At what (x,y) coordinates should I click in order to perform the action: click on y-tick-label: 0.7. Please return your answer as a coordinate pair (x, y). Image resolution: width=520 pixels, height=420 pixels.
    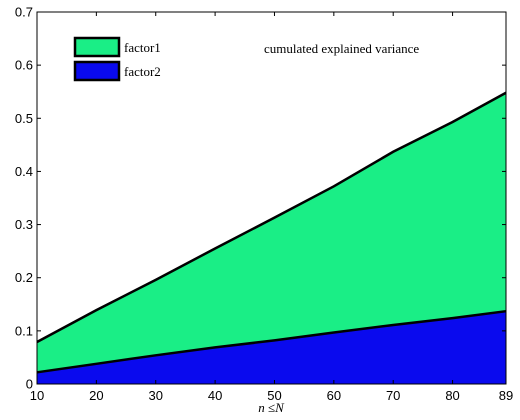
    Looking at the image, I should click on (24, 12).